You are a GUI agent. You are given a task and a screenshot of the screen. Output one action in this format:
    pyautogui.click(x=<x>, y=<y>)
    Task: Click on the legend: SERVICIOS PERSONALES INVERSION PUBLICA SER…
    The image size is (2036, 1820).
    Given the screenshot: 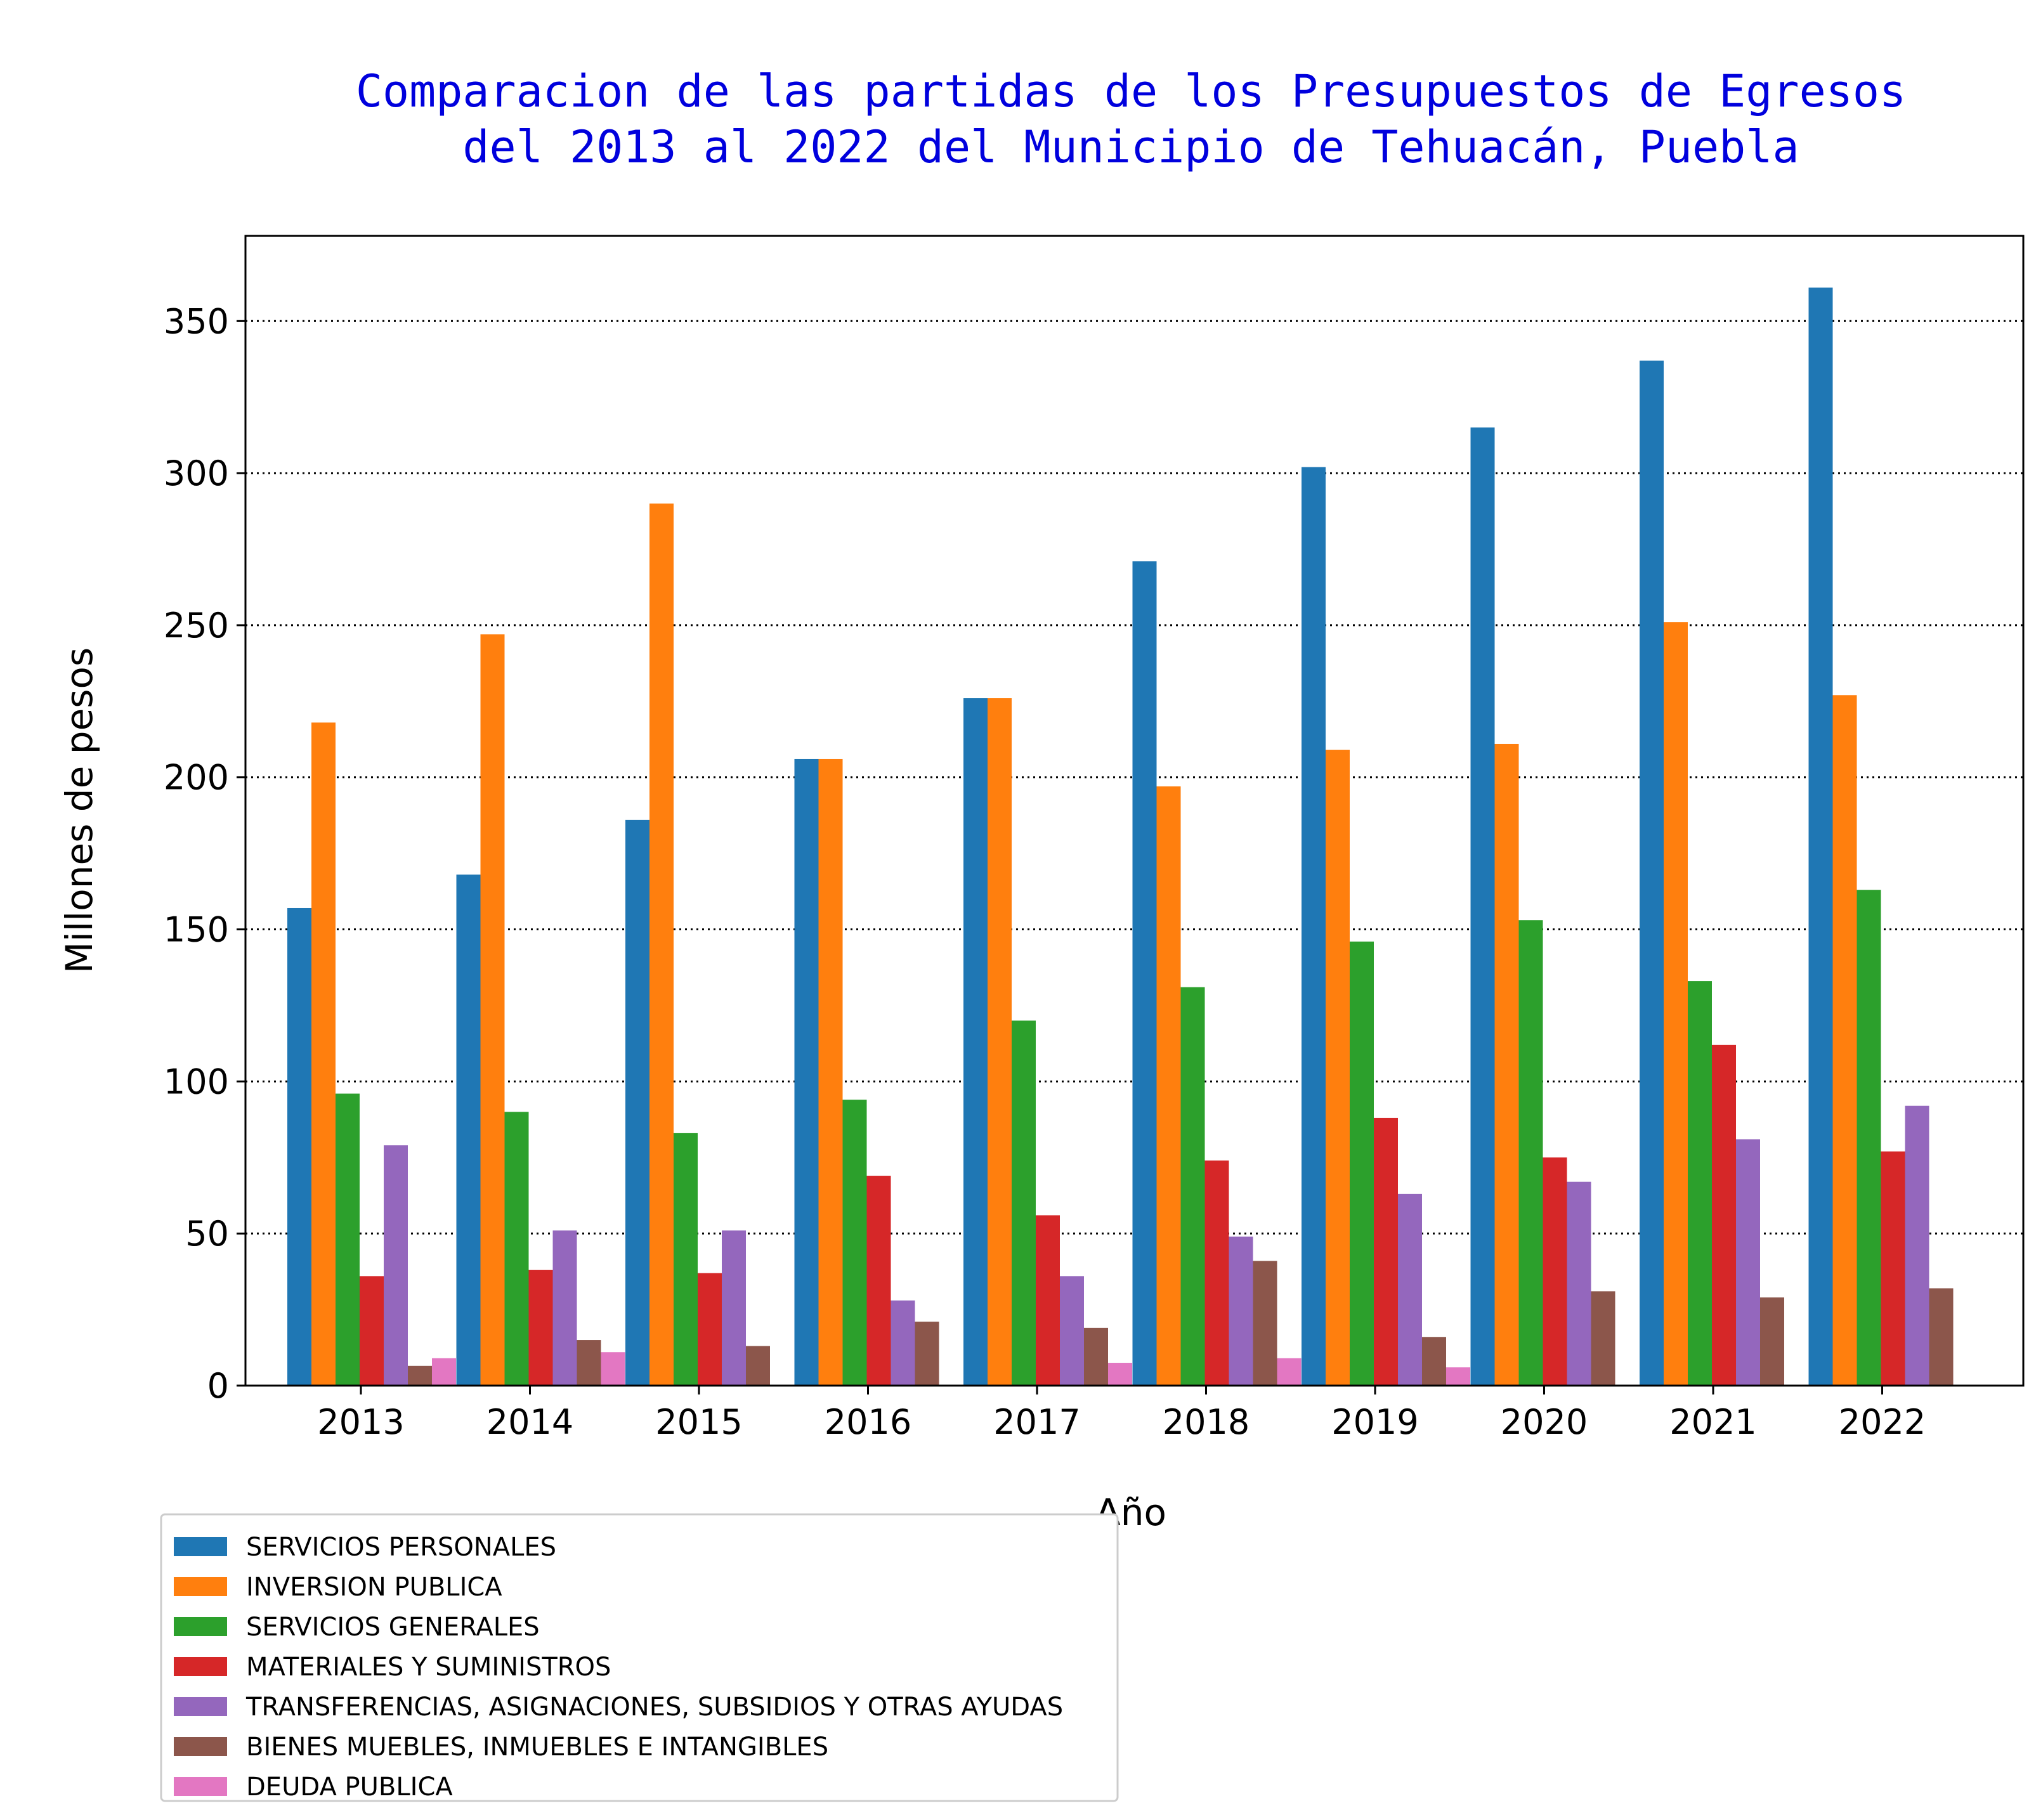 What is the action you would take?
    pyautogui.click(x=639, y=1657)
    